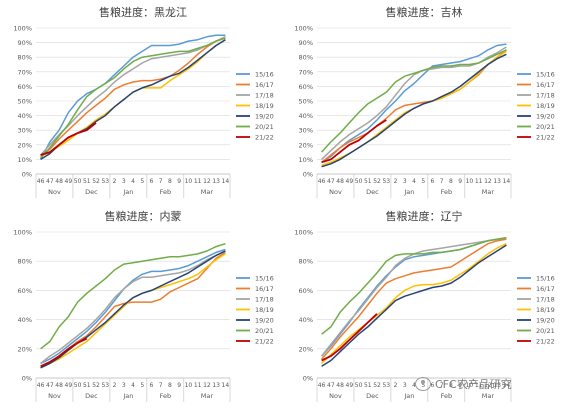 The height and width of the screenshot is (412, 562). Describe the element at coordinates (207, 181) in the screenshot. I see `x-tick-label: 12` at that location.